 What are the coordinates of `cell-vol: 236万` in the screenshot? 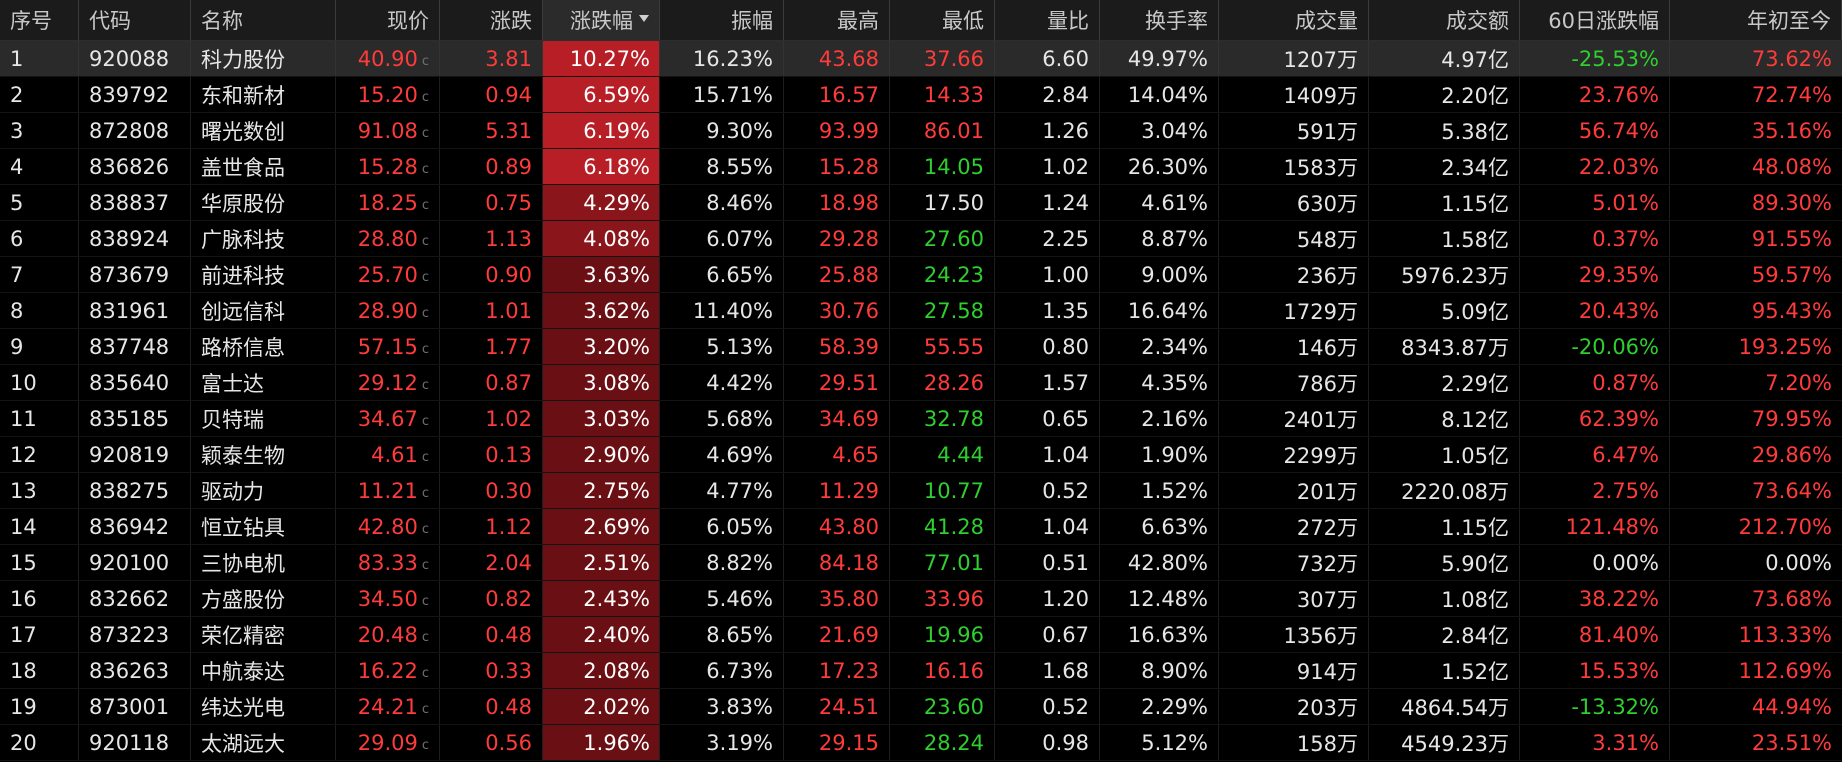 It's located at (1294, 274).